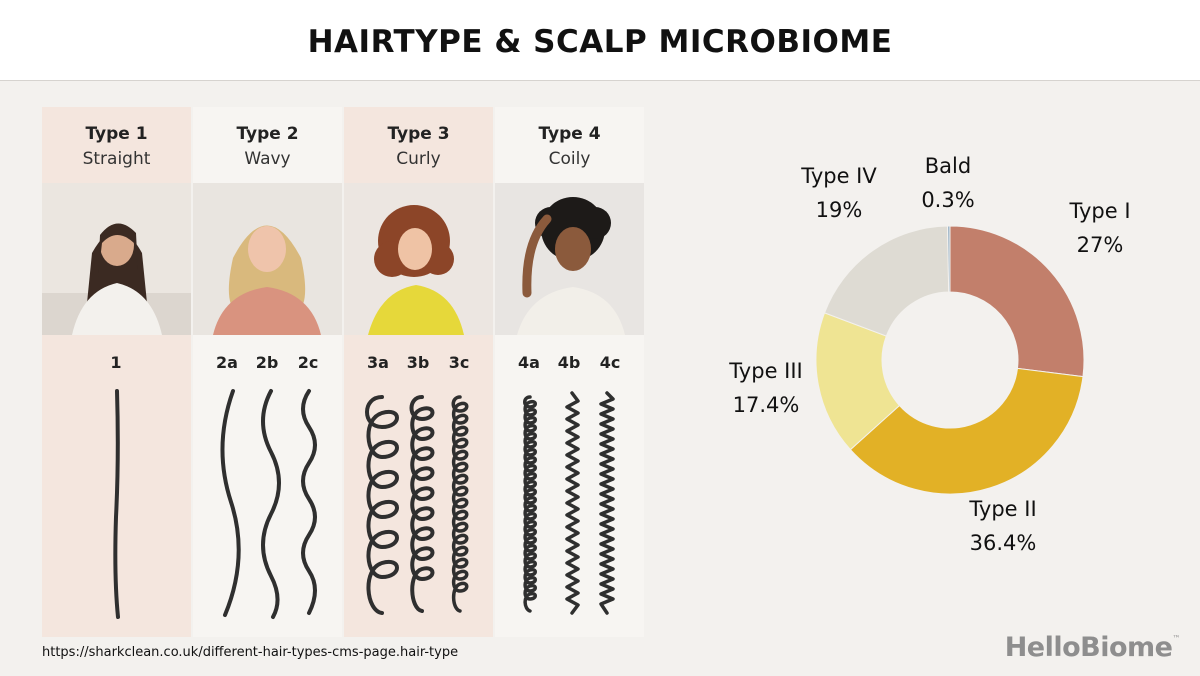 This screenshot has height=676, width=1200. I want to click on hair-type-column-2: Type 2 Wavy 2a 2b 2c, so click(267, 372).